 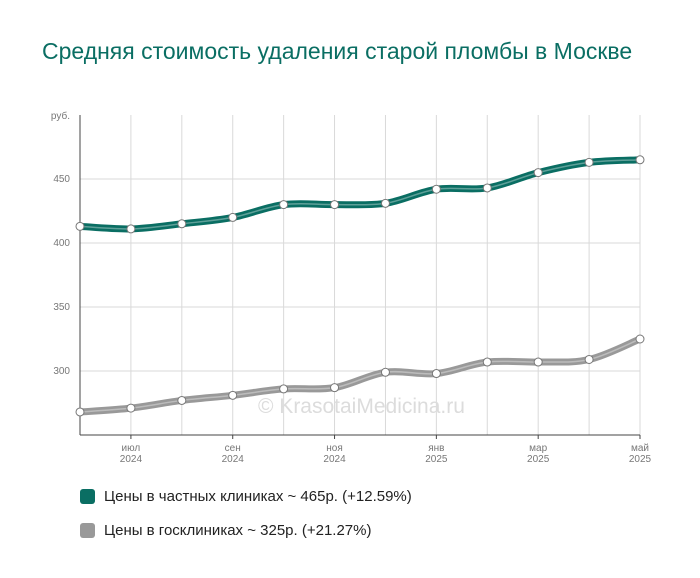 I want to click on legend-swatch-private, so click(x=87, y=496).